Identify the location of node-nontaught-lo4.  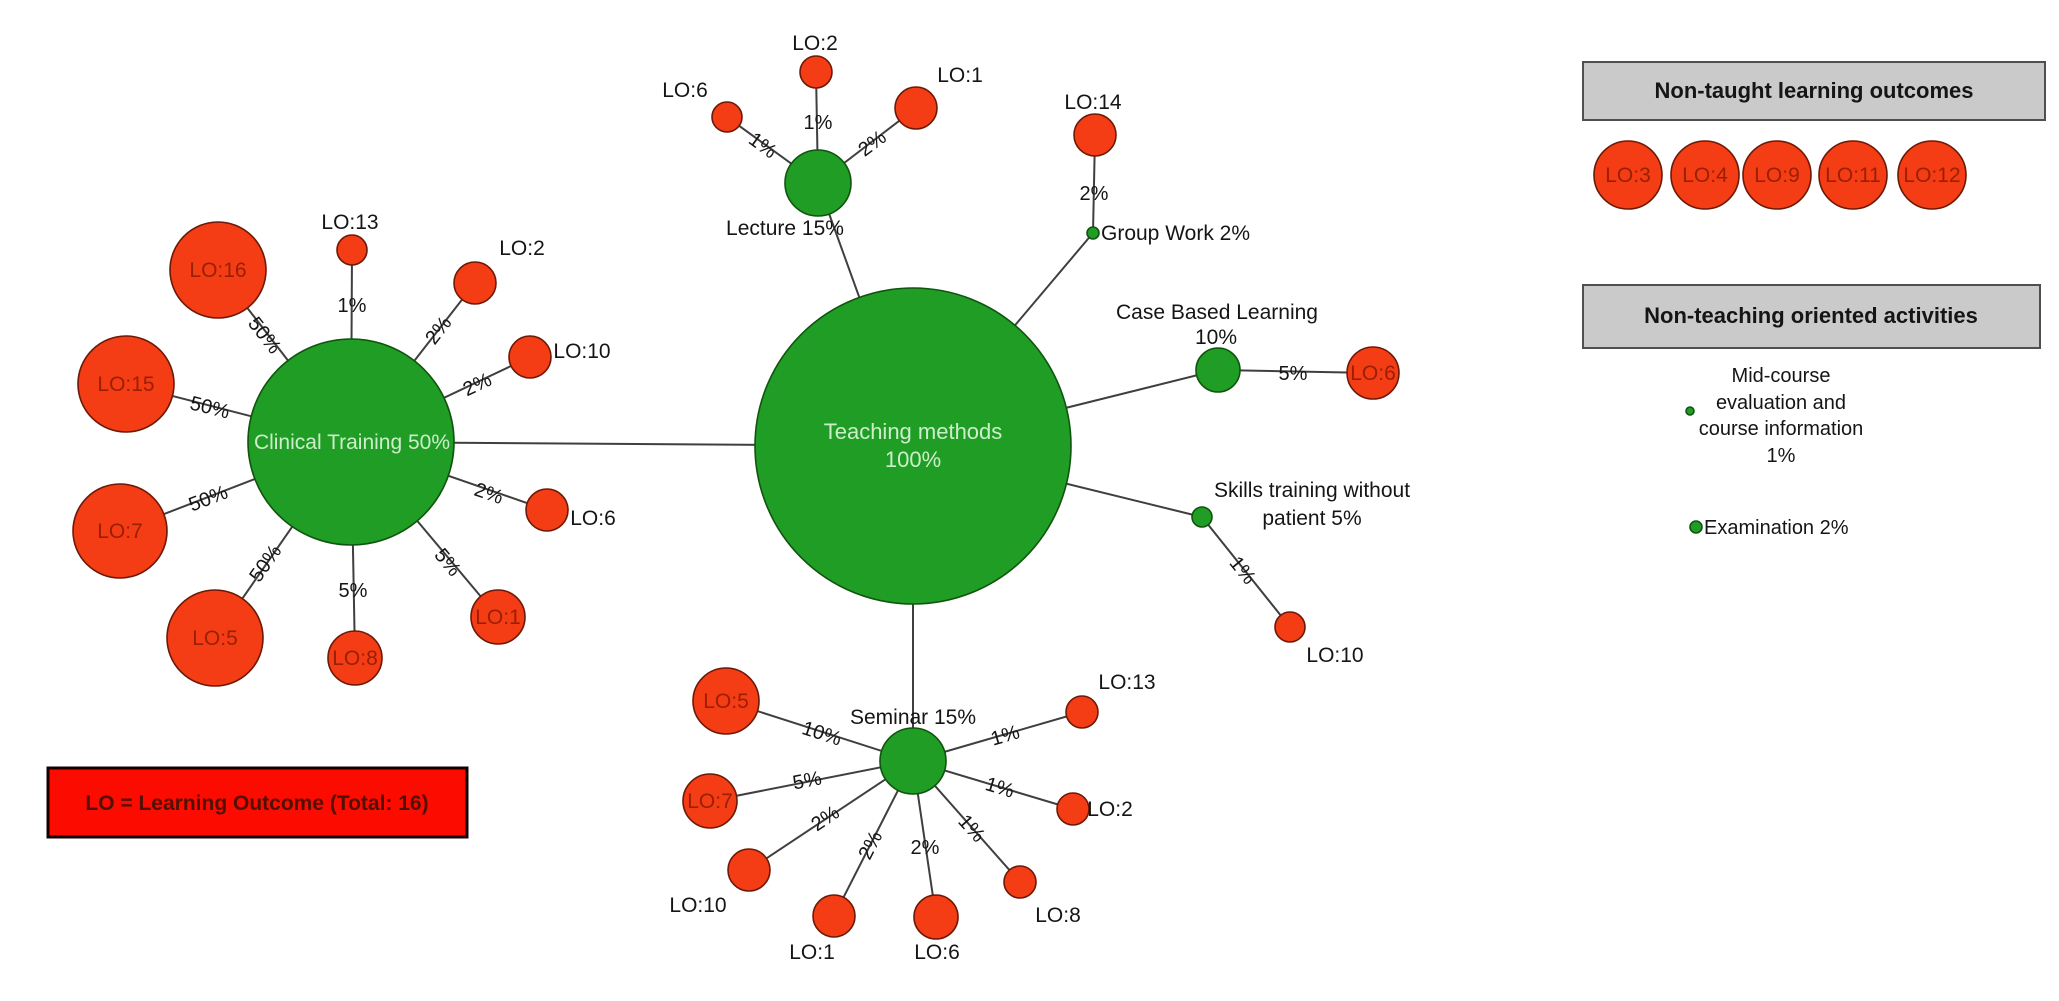
(1705, 175).